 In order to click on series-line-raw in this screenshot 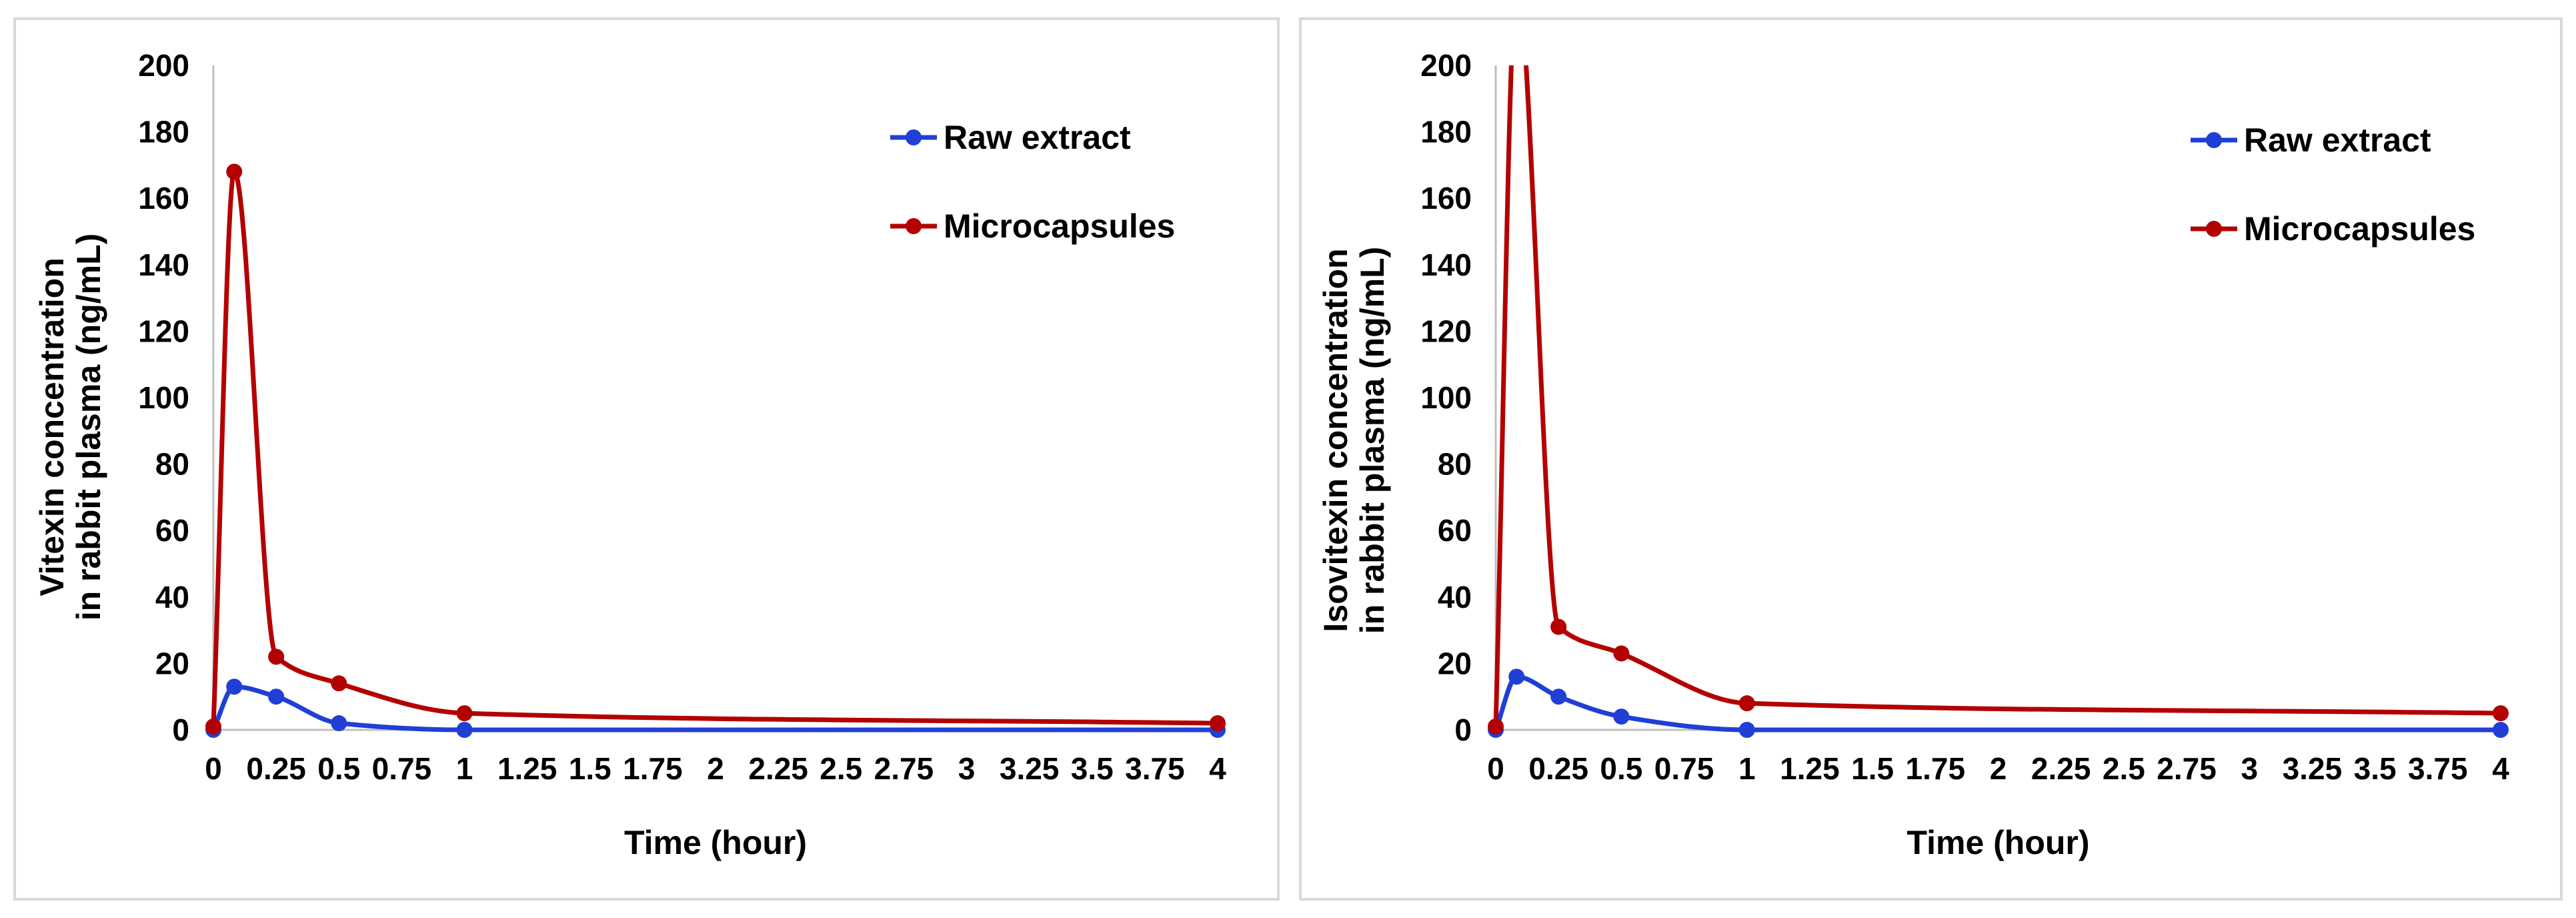, I will do `click(714, 708)`.